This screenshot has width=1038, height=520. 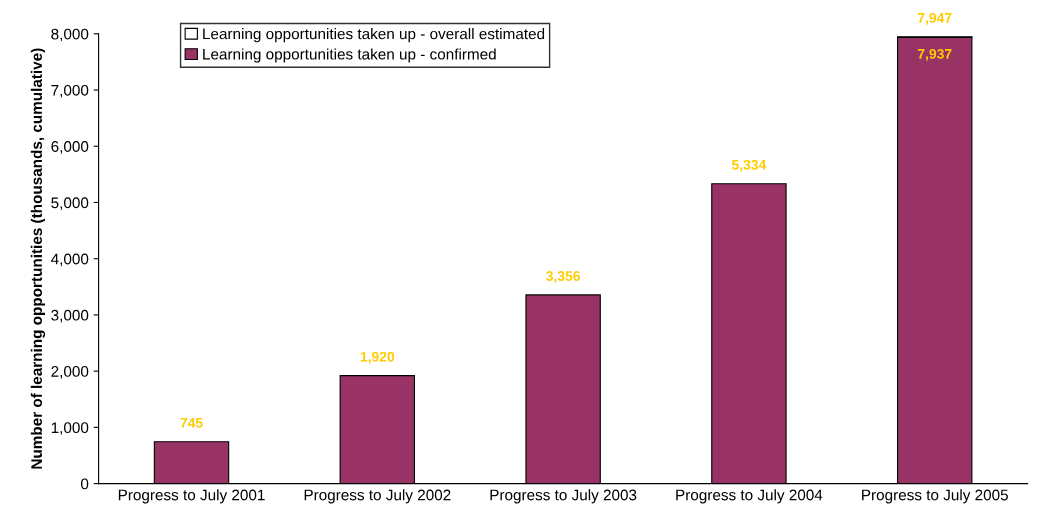 I want to click on y-tick-label: 4,000, so click(x=70, y=260).